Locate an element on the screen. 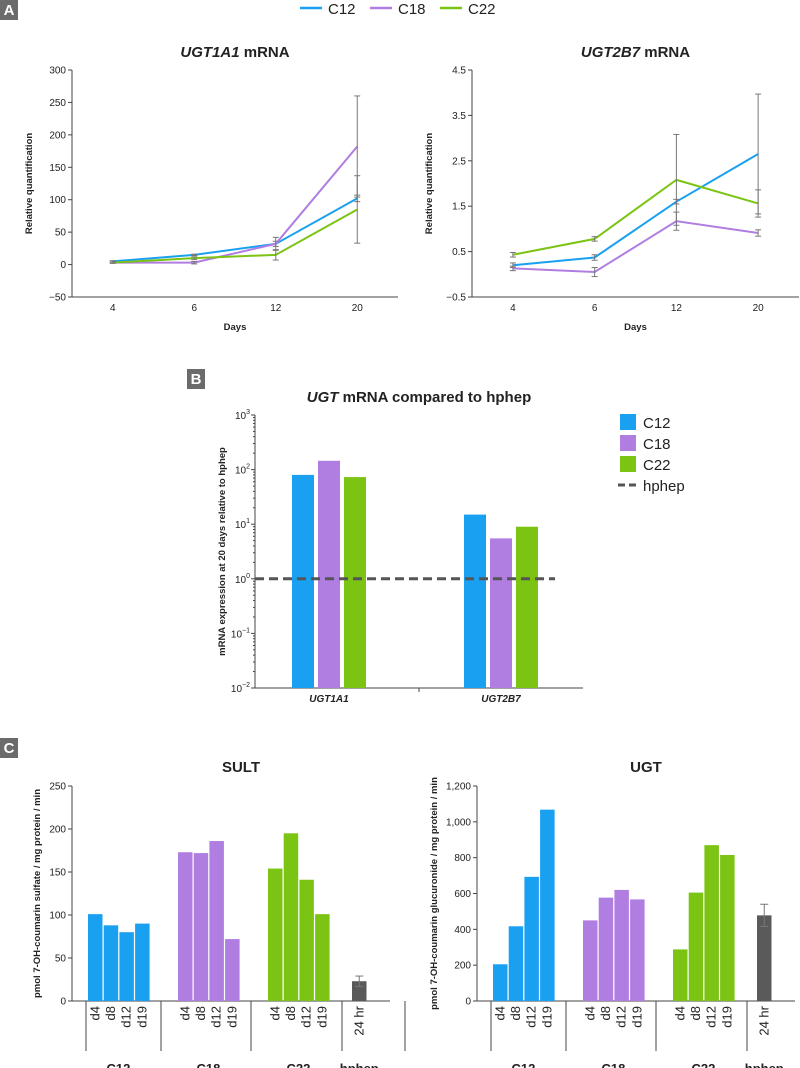  legend-swatch-c18 is located at coordinates (628, 443).